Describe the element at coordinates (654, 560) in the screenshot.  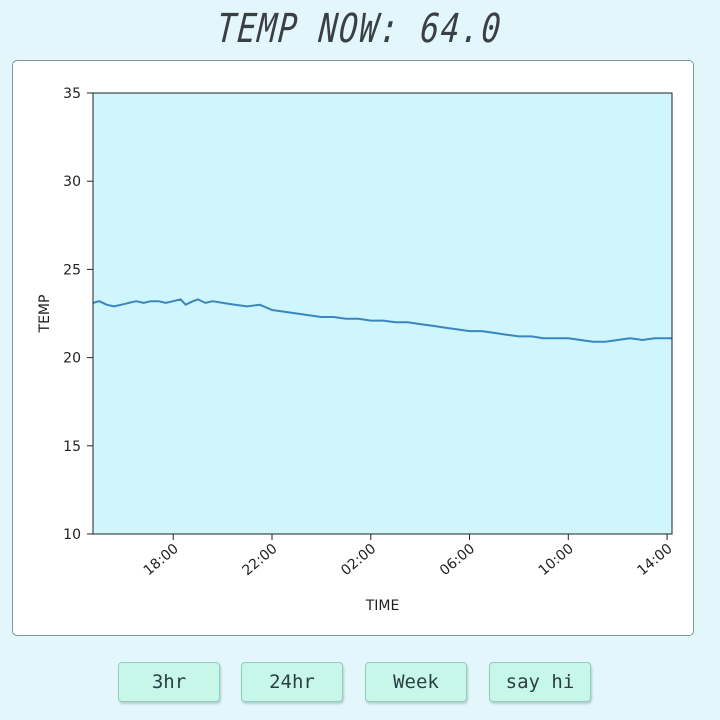
I see `x-tick-label: 14:00` at that location.